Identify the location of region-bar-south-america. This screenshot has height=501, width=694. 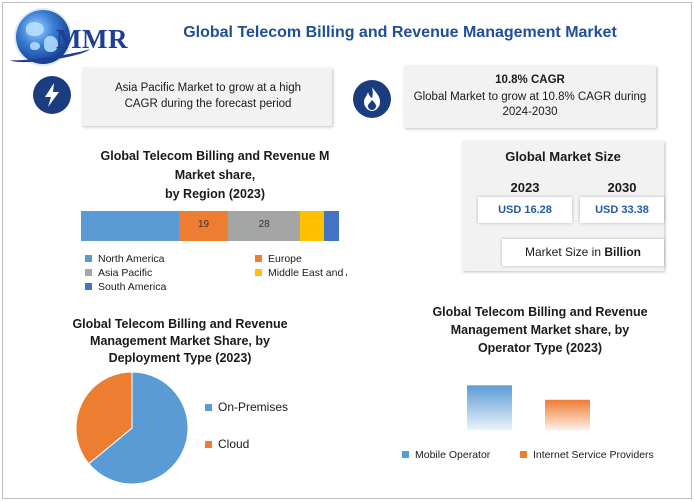
(331, 226).